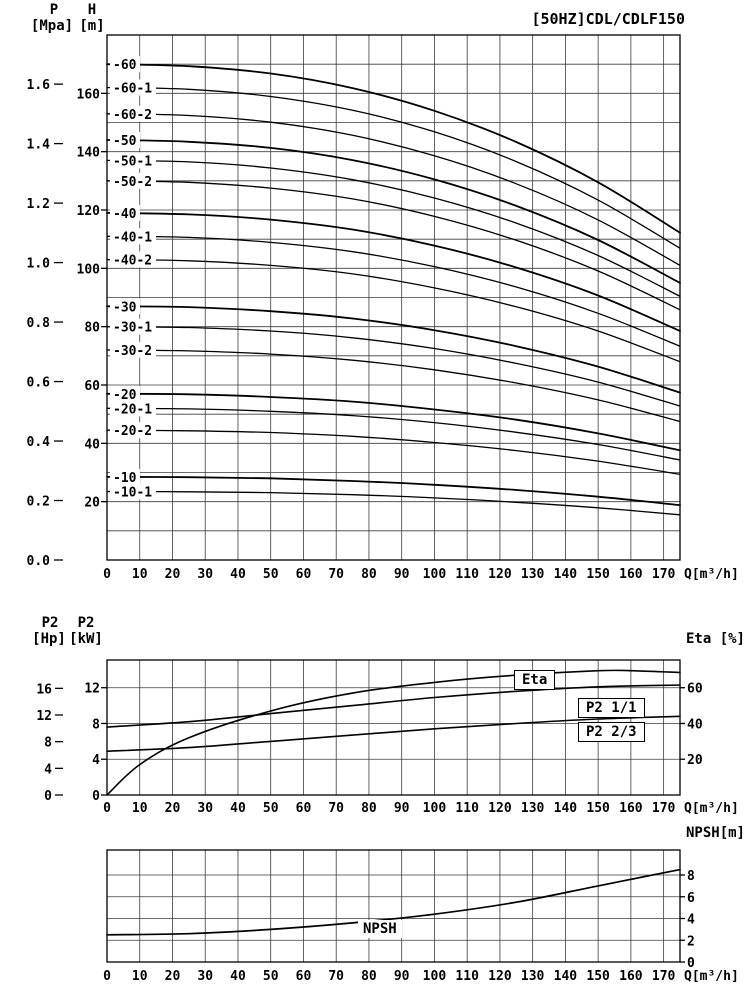 Image resolution: width=747 pixels, height=1000 pixels. What do you see at coordinates (89, 211) in the screenshot?
I see `h-tick-label: 120` at bounding box center [89, 211].